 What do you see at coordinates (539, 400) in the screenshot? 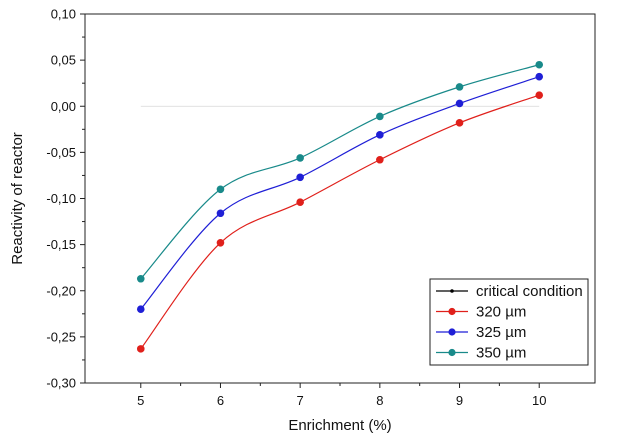
I see `x-tick-label: 10` at bounding box center [539, 400].